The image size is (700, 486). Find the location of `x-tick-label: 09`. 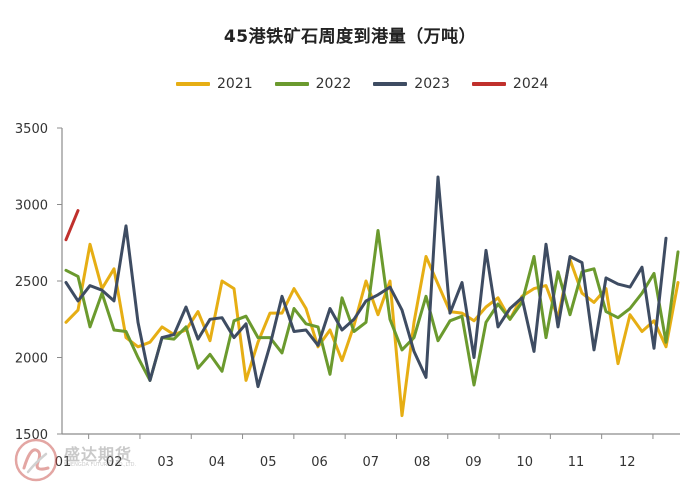

x-tick-label: 09 is located at coordinates (473, 462).